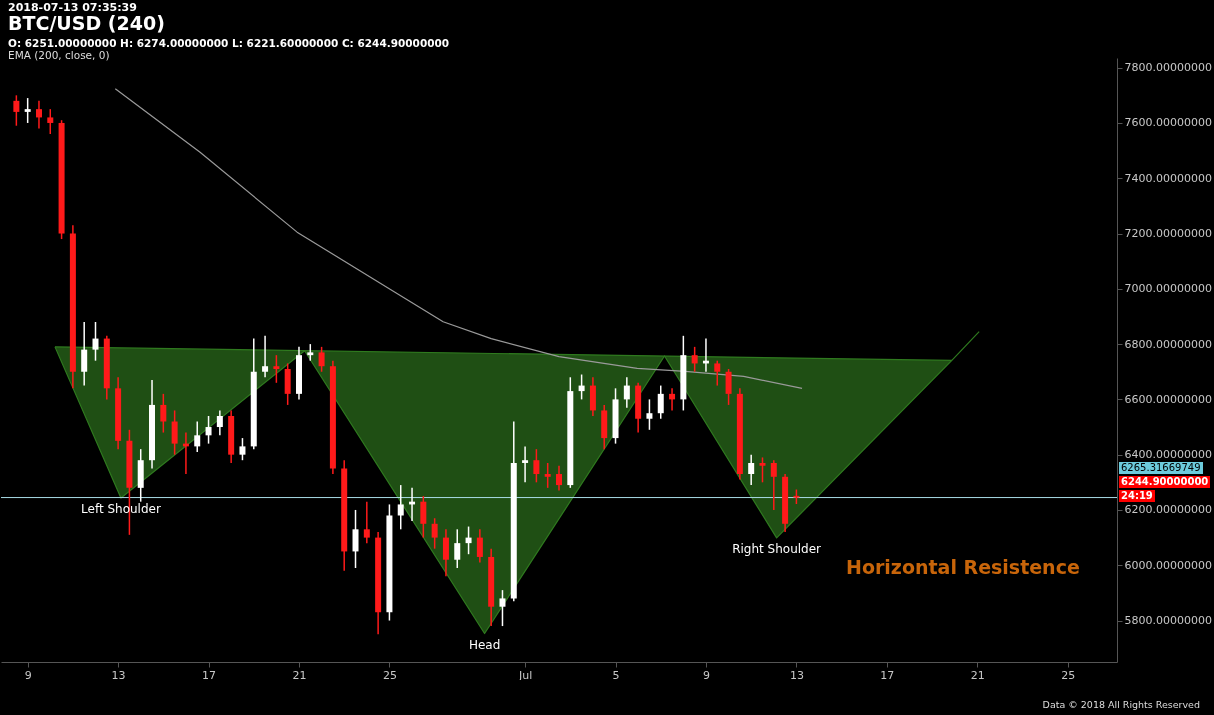 This screenshot has width=1214, height=715. Describe the element at coordinates (1168, 344) in the screenshot. I see `y-tick-label: 6800.00000000` at that location.